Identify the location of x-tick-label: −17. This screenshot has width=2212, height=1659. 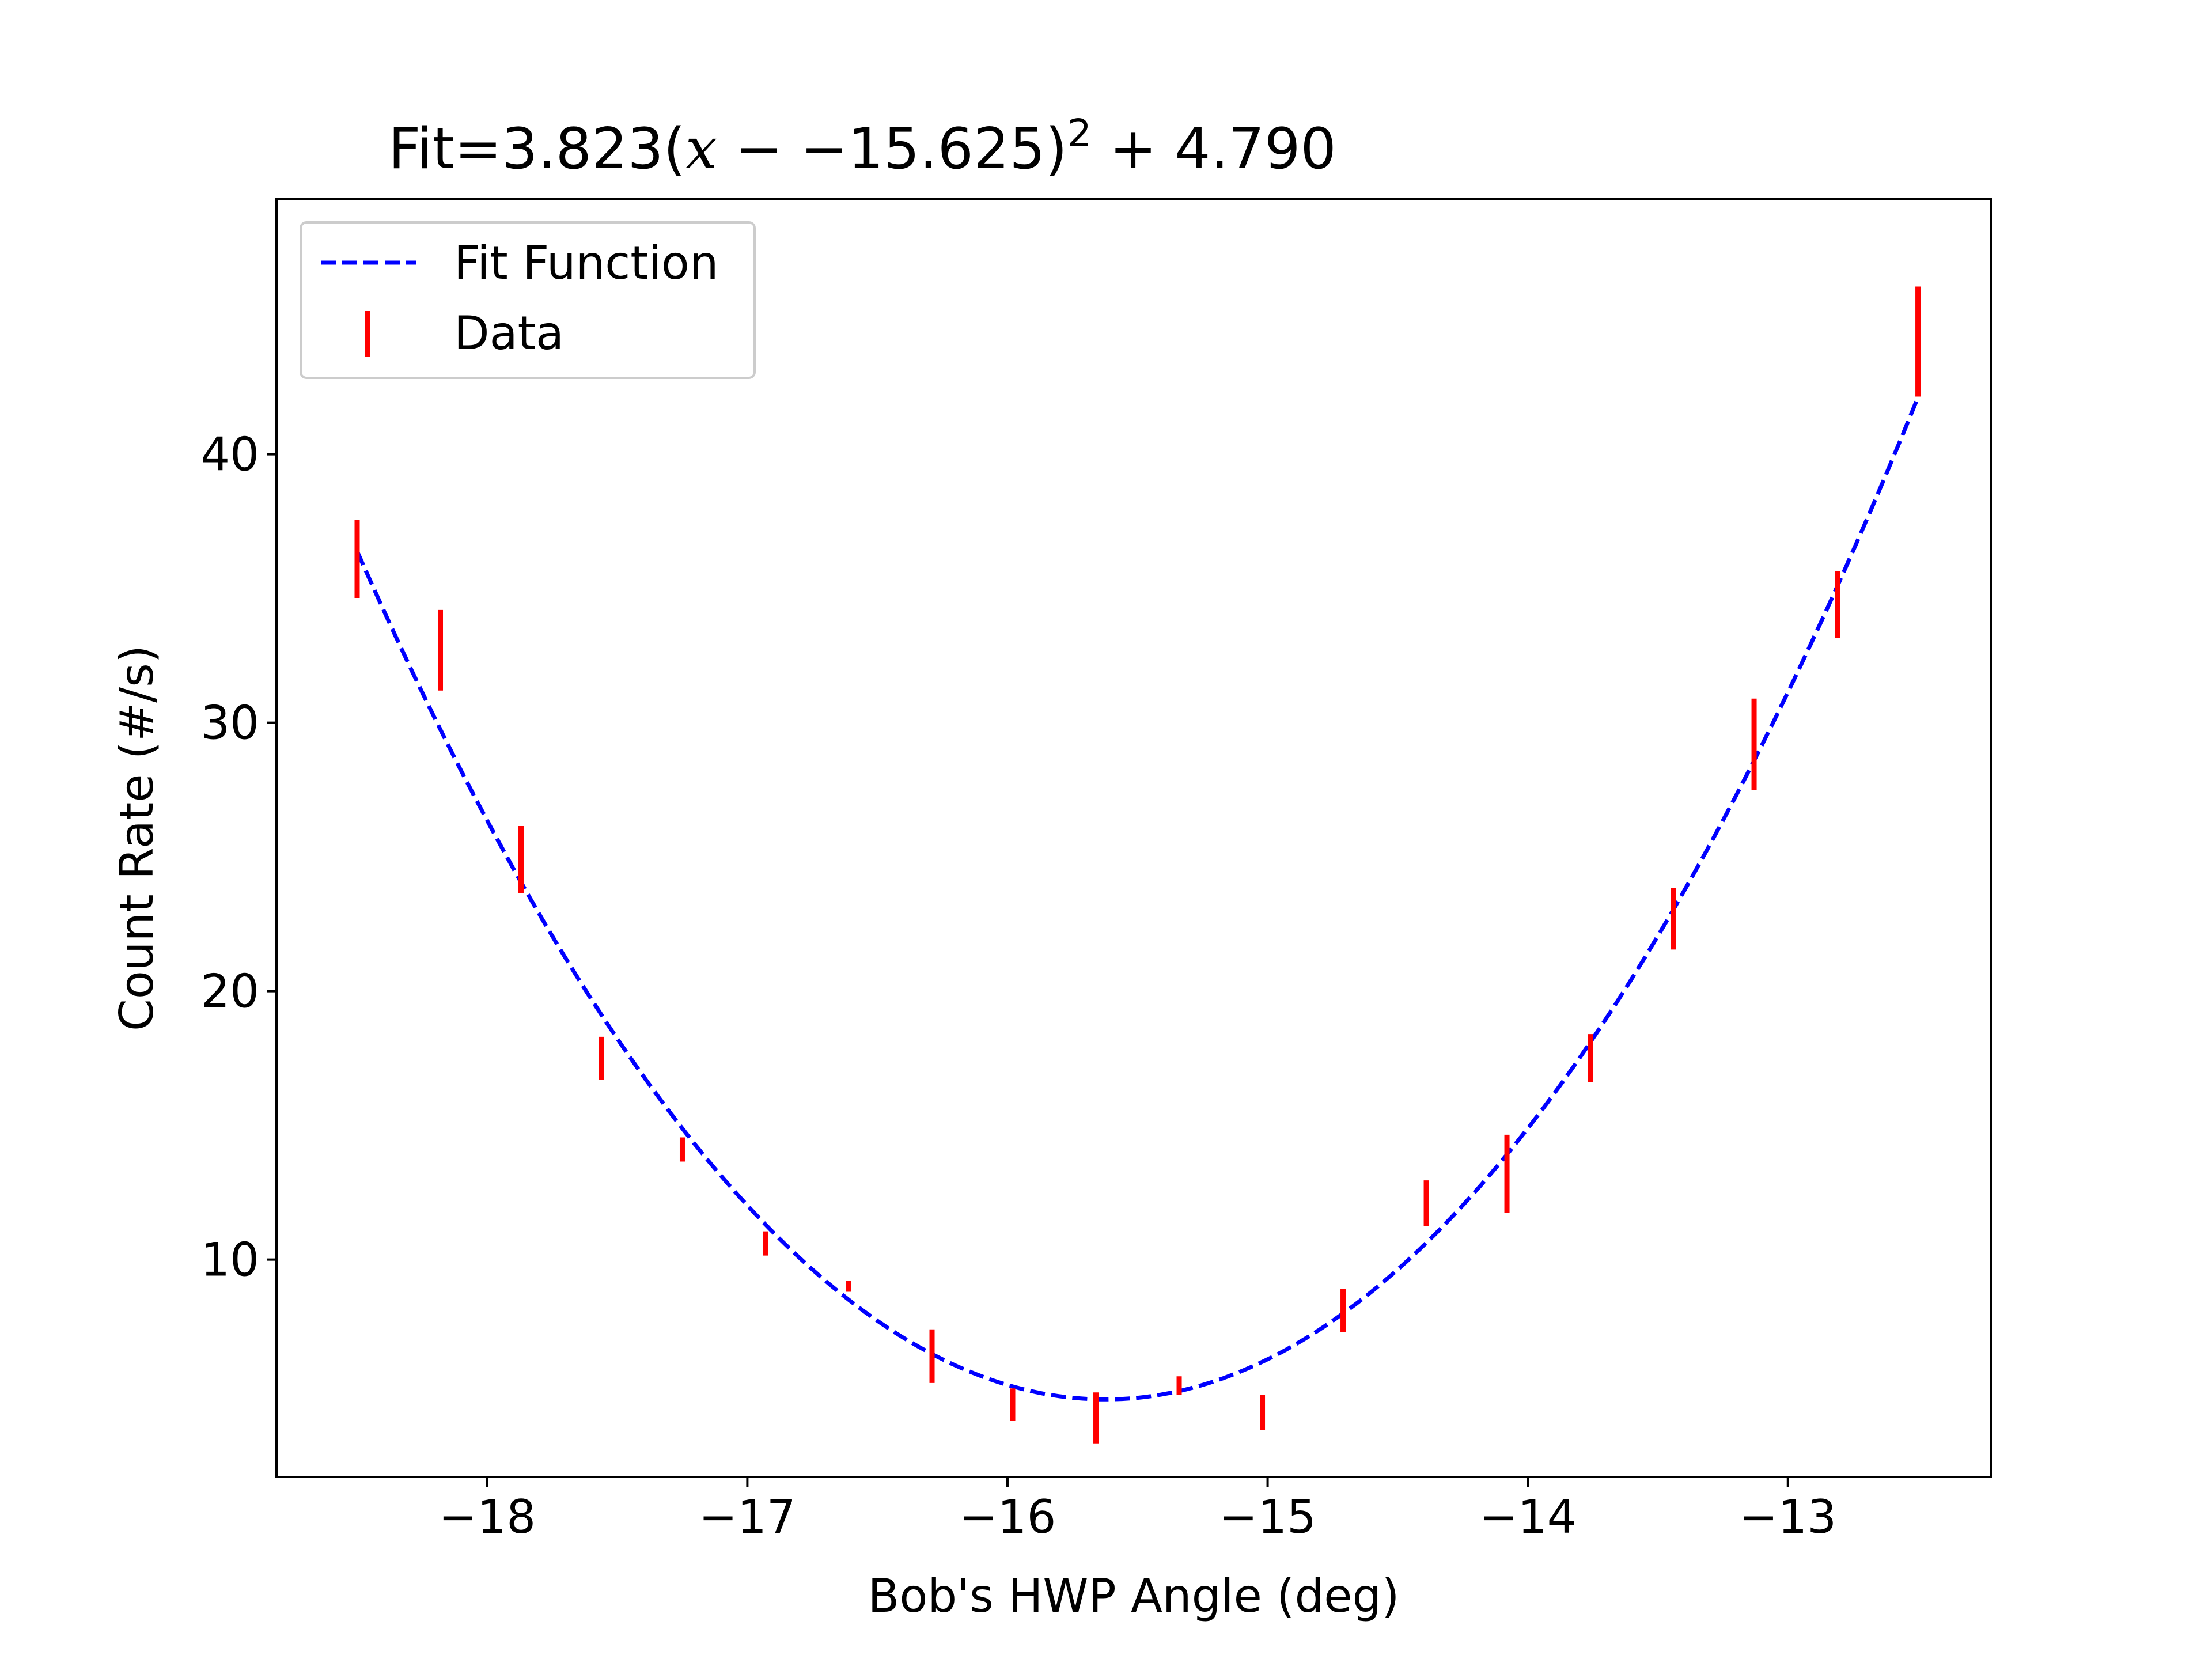
(747, 1517).